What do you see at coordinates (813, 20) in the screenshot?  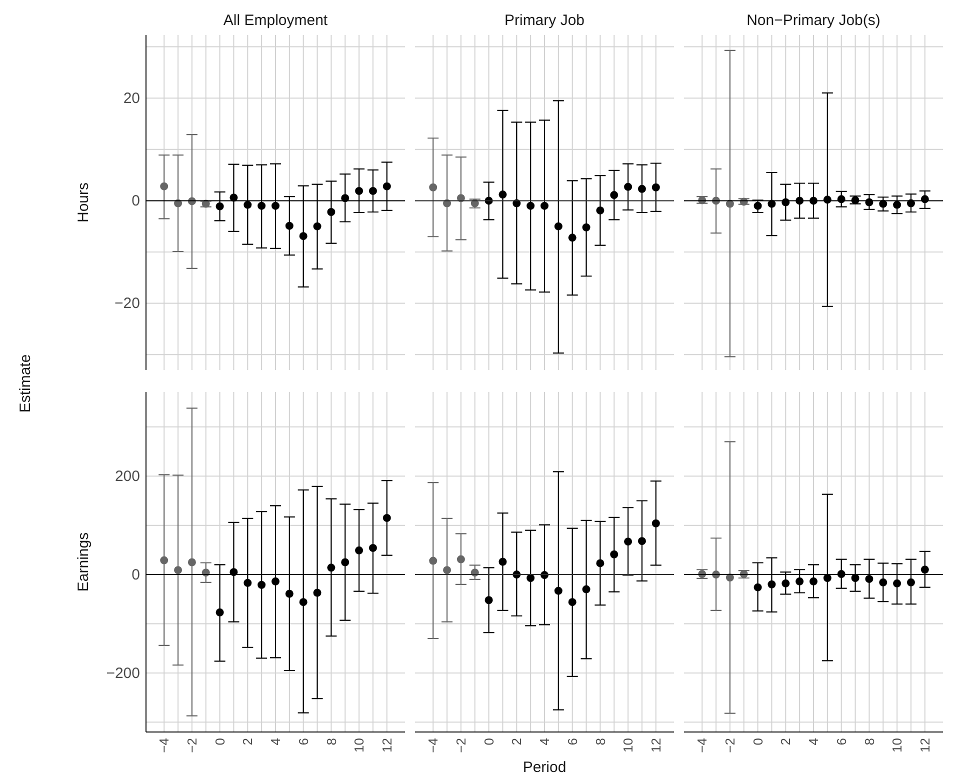 I see `chart-title: Non−Primary Job(s)` at bounding box center [813, 20].